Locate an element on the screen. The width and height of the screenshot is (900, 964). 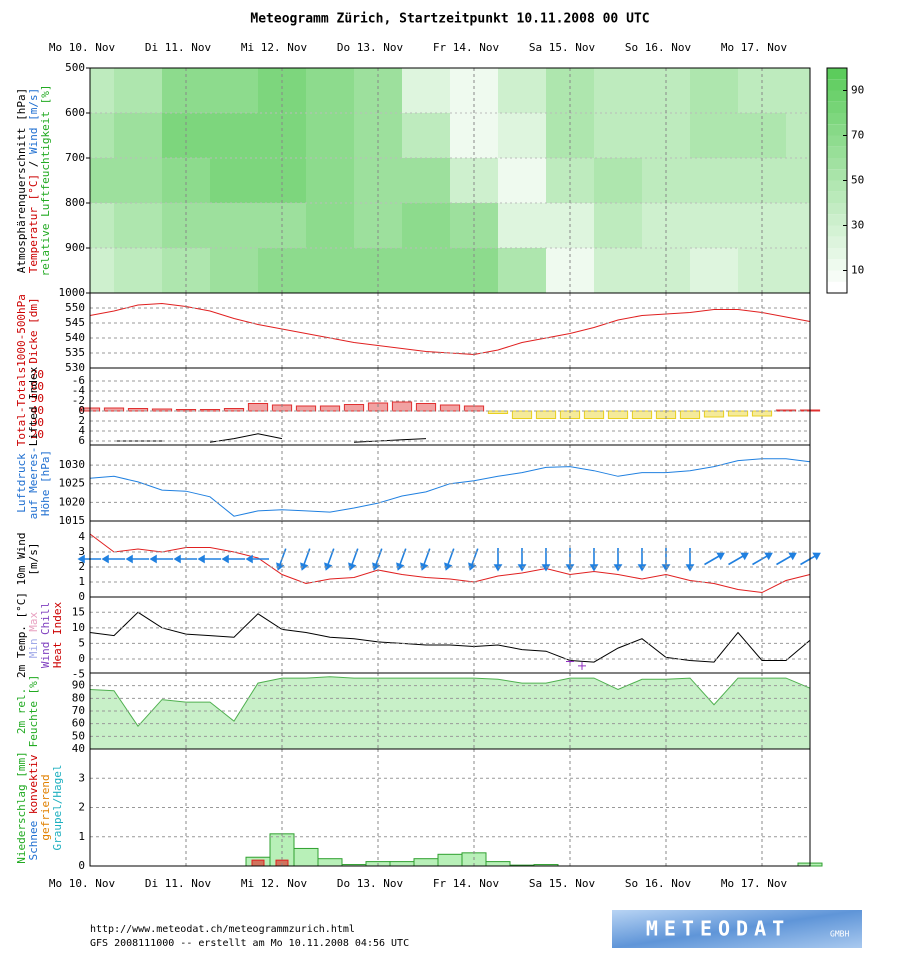
y-axis-label: Total-Totals is located at coordinates (21, 406).